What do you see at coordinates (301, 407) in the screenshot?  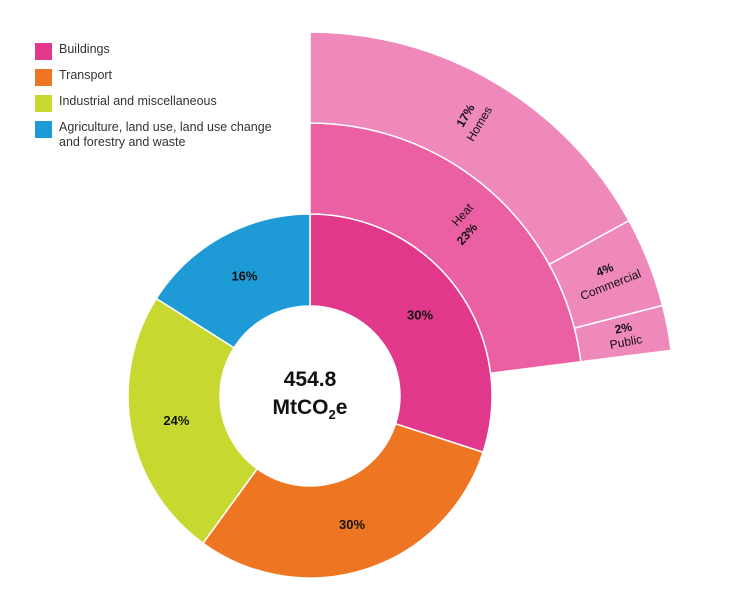 I see `center-unit-main: MtCO` at bounding box center [301, 407].